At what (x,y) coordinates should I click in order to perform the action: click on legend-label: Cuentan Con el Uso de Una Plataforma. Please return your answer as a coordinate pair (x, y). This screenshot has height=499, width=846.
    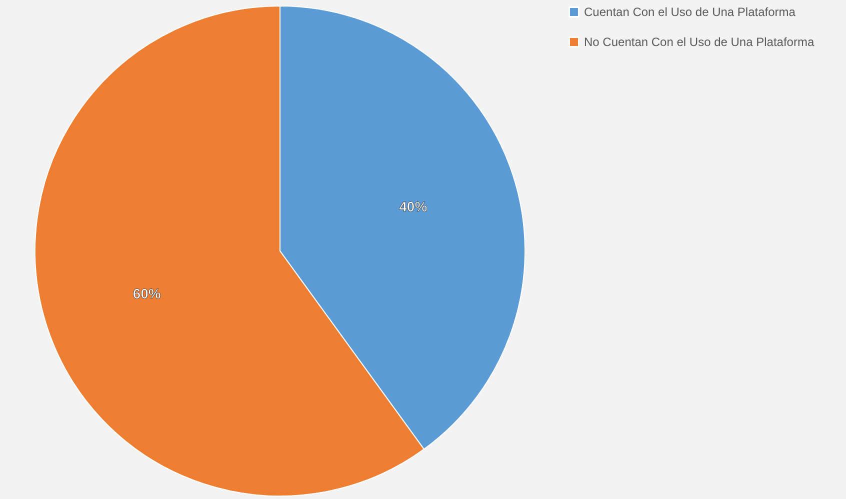
    Looking at the image, I should click on (690, 12).